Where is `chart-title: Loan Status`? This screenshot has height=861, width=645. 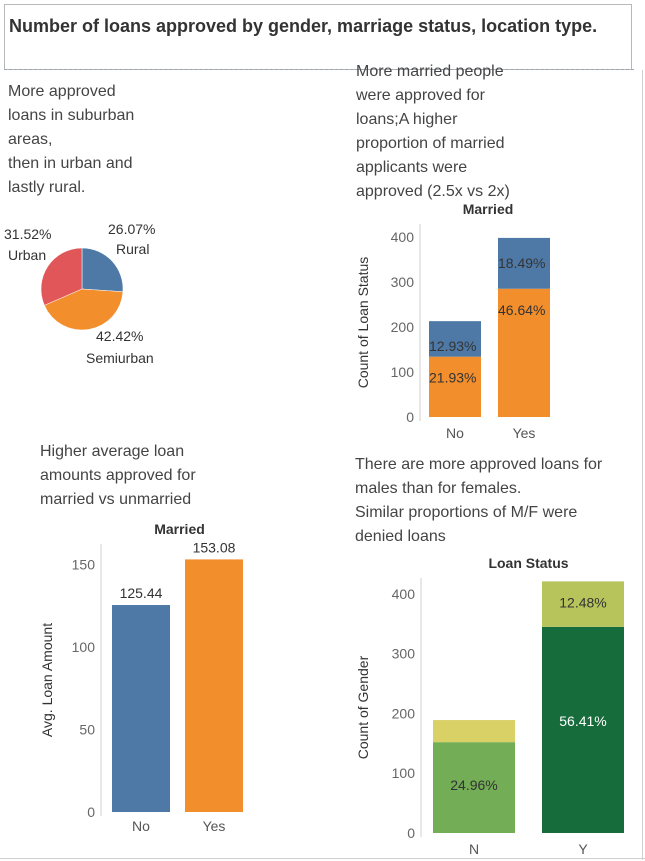 chart-title: Loan Status is located at coordinates (528, 563).